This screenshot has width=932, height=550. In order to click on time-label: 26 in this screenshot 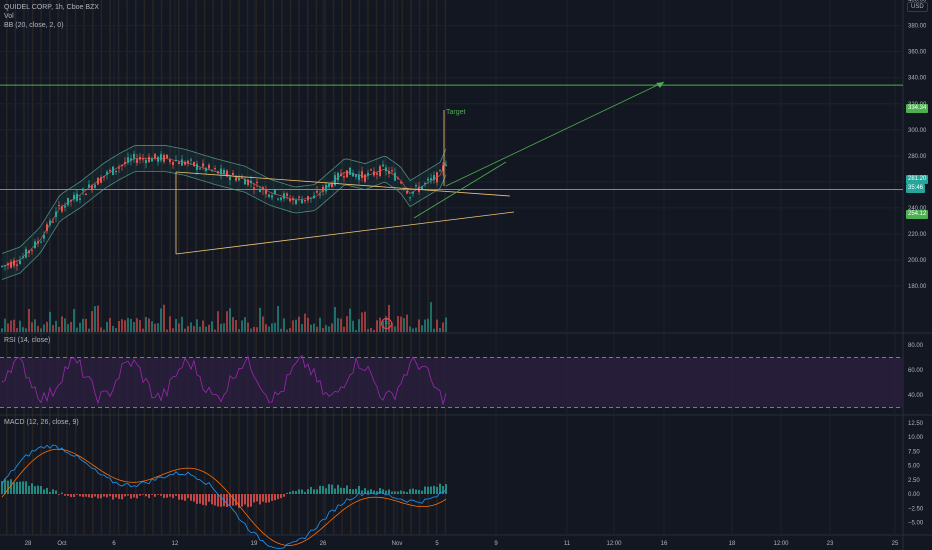, I will do `click(323, 544)`.